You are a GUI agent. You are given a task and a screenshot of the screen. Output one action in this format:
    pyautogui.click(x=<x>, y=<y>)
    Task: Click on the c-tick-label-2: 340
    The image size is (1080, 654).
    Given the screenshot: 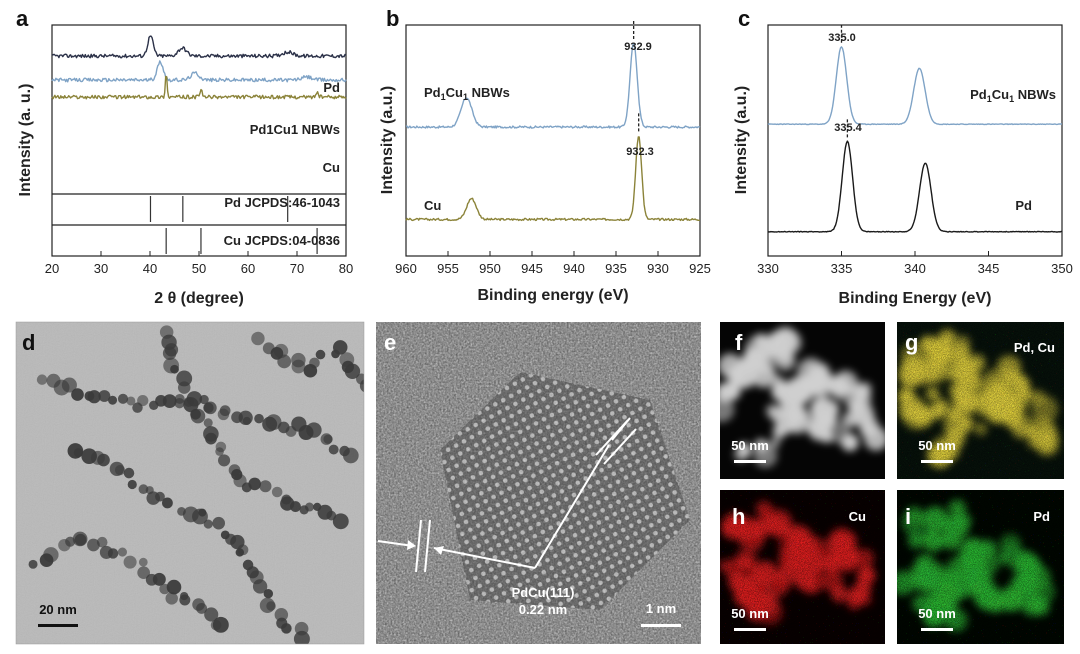 What is the action you would take?
    pyautogui.click(x=915, y=268)
    